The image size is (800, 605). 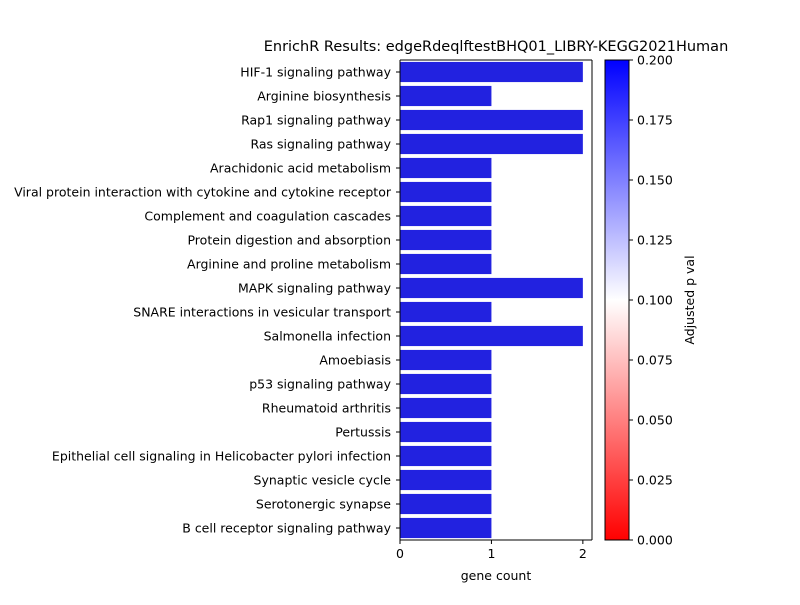 I want to click on colorbar-tick-label: 0.025, so click(x=655, y=480).